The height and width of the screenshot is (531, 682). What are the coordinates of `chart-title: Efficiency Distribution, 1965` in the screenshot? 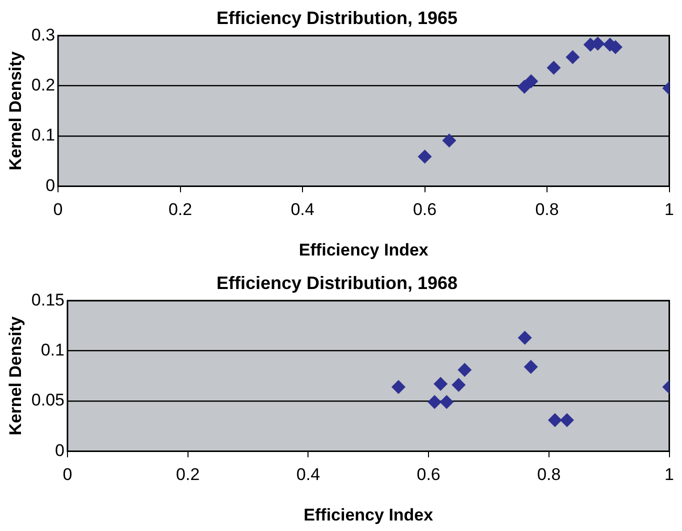 It's located at (337, 18).